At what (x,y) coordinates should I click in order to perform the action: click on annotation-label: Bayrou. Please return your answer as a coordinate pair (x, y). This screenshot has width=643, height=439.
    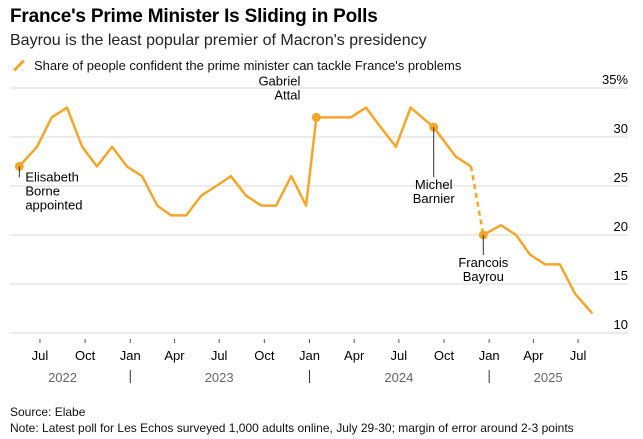
    Looking at the image, I should click on (483, 276).